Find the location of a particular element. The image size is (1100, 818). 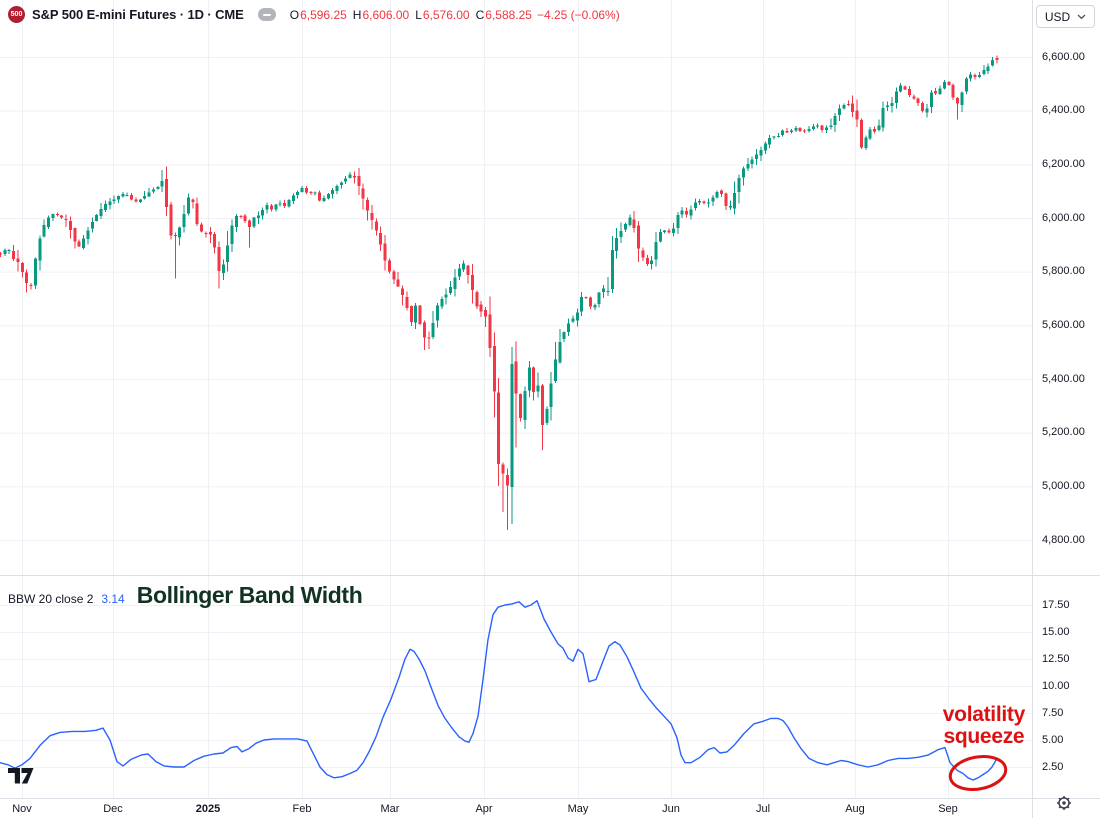

sp500-logo-icon: 500 is located at coordinates (16, 14).